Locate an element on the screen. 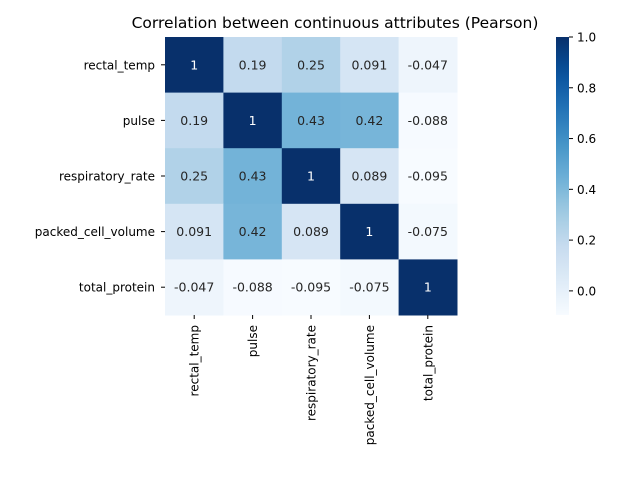  x-tick-label-pulse: pulse is located at coordinates (253, 341).